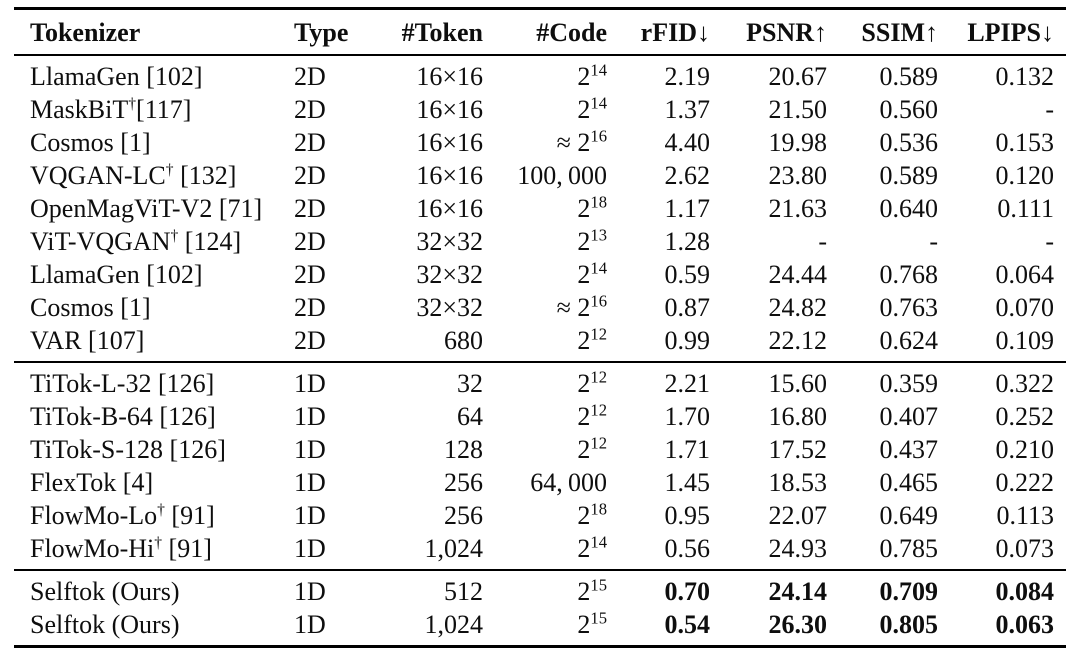 The height and width of the screenshot is (657, 1080). I want to click on cell-ssim: 0.589, so click(909, 76).